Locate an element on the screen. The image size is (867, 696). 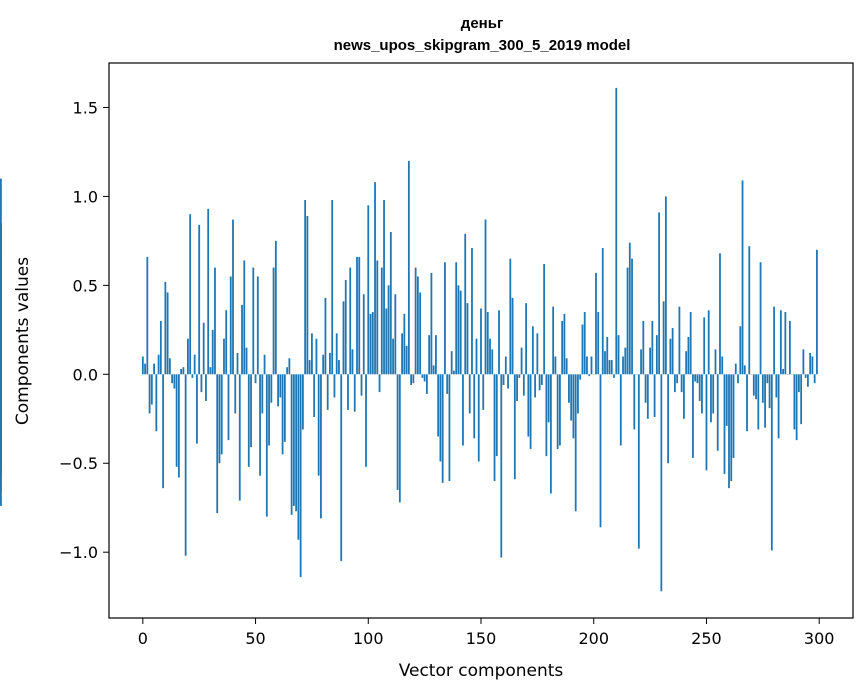
x-tick-label: 200 is located at coordinates (593, 638).